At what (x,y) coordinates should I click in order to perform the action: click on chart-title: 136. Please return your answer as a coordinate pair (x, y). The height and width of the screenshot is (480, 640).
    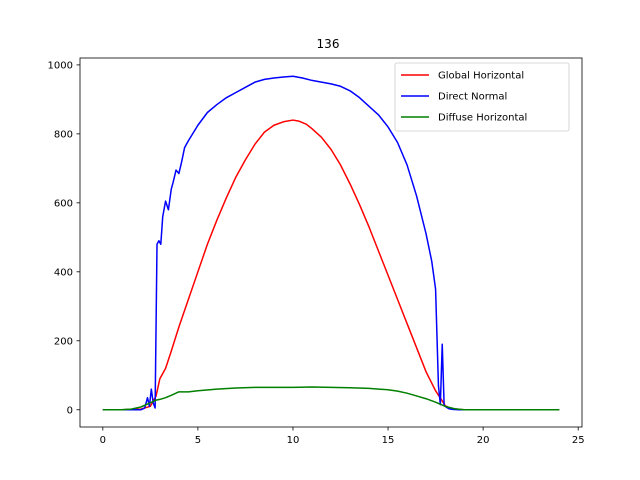
    Looking at the image, I should click on (328, 44).